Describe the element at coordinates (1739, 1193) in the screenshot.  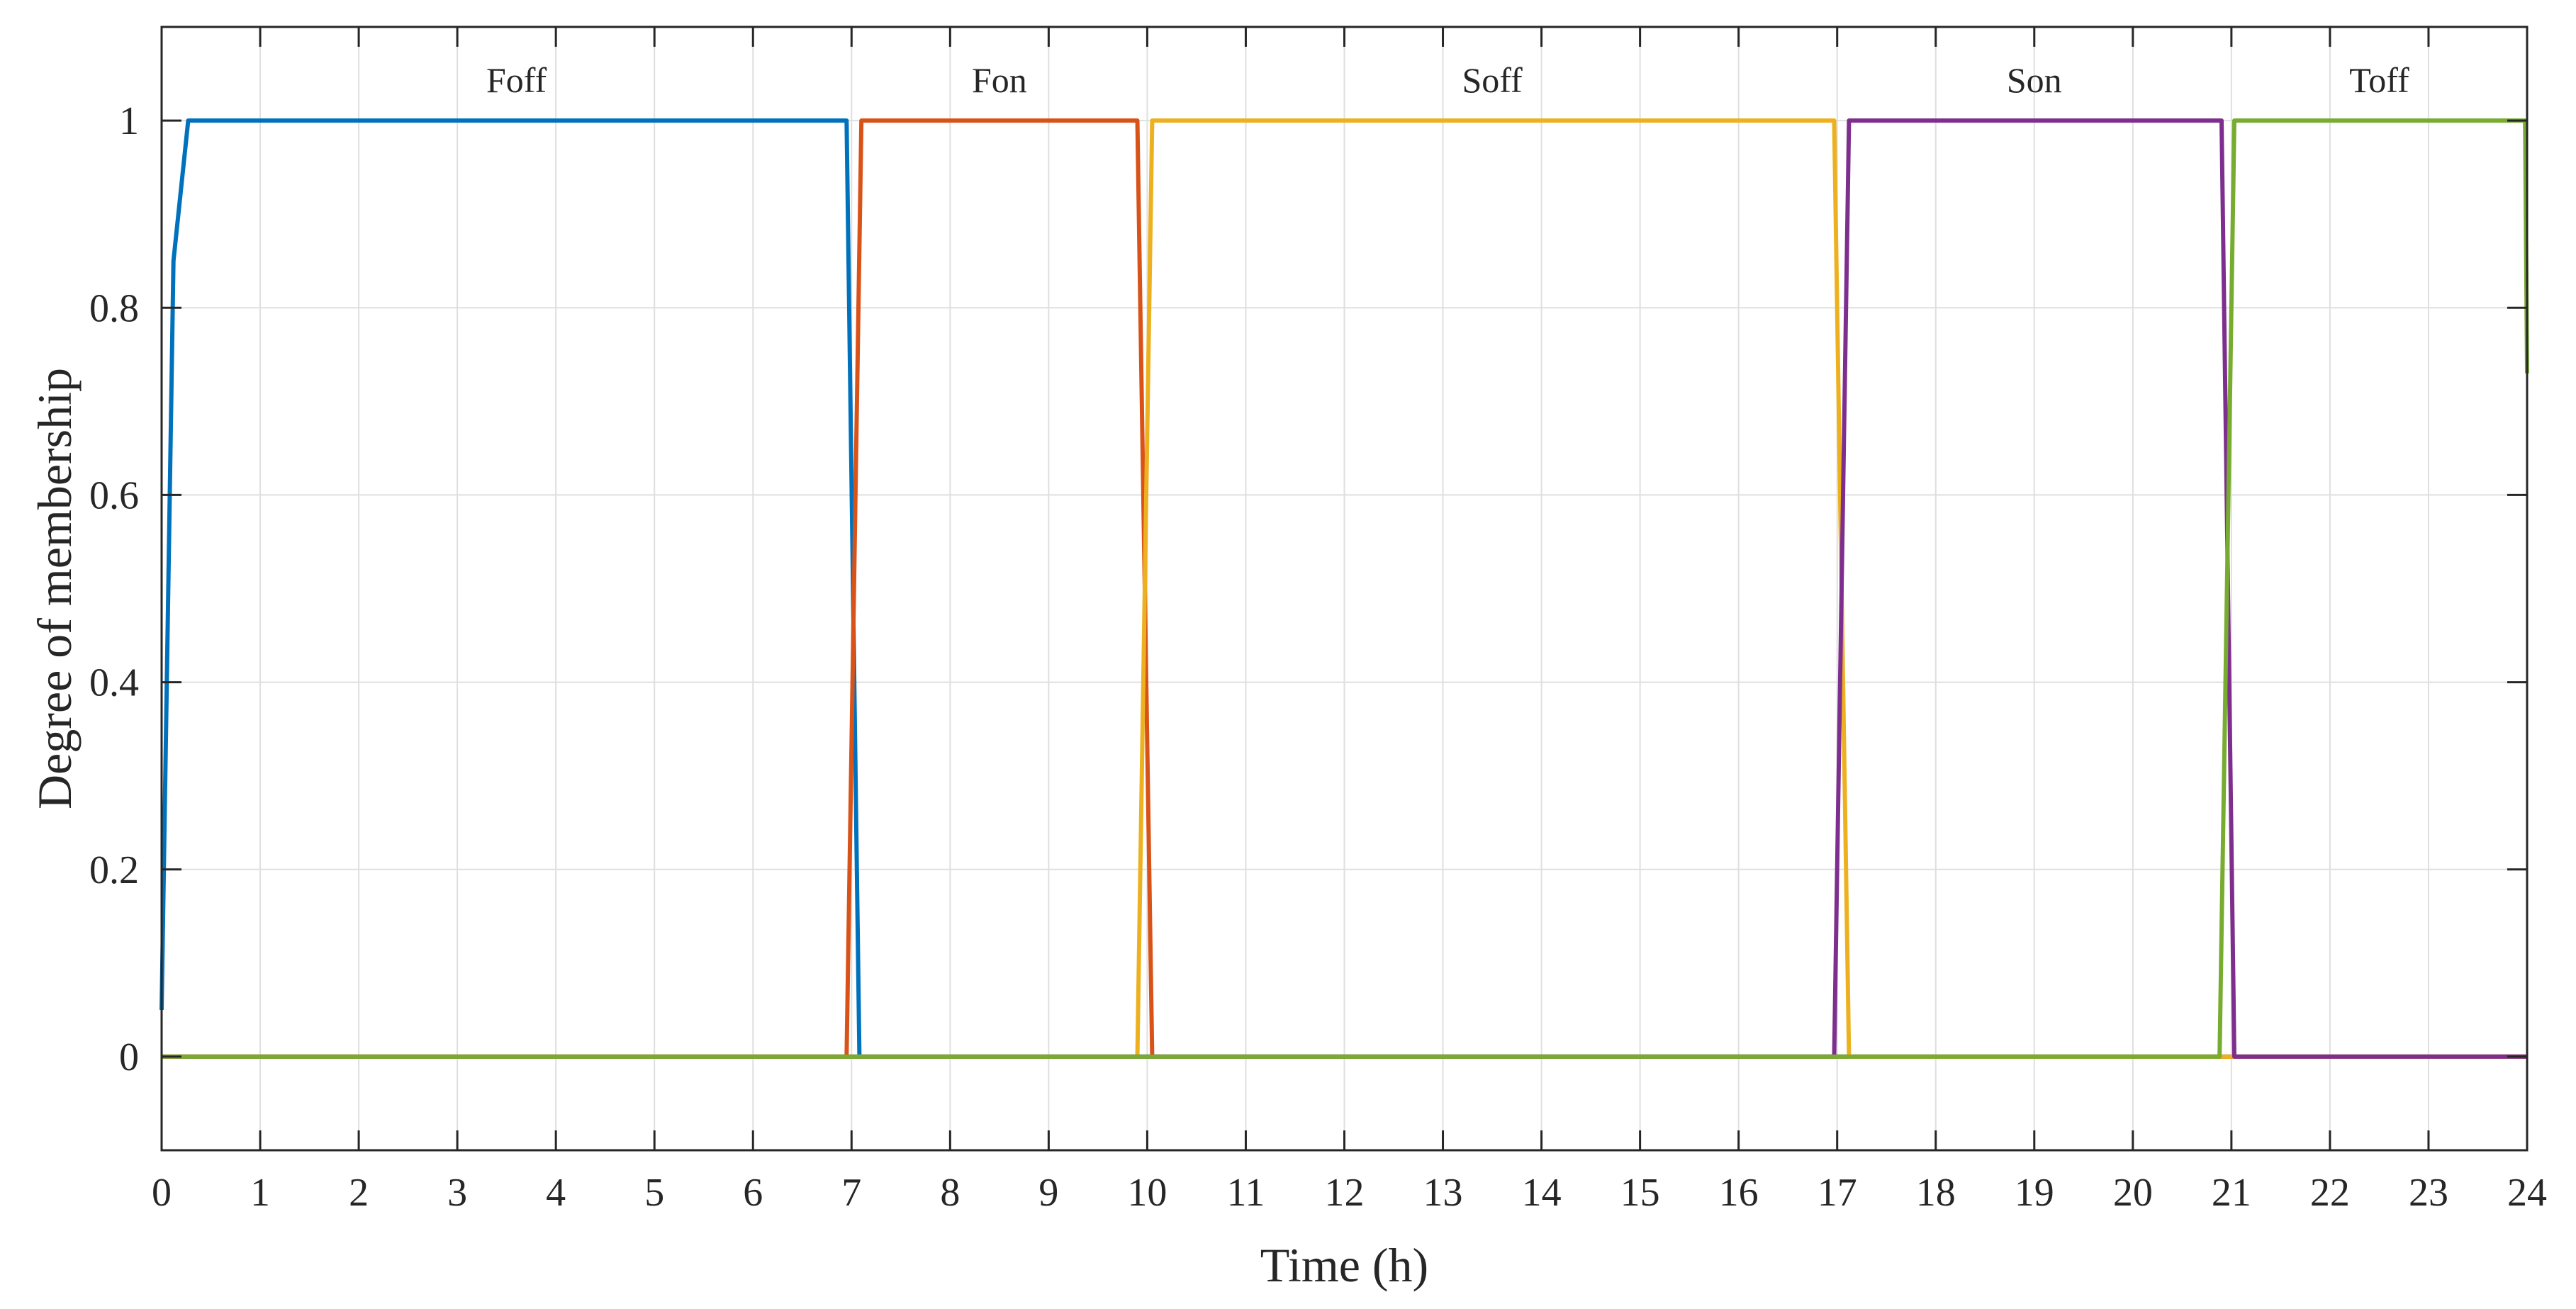
I see `x-tick-label: 16` at that location.